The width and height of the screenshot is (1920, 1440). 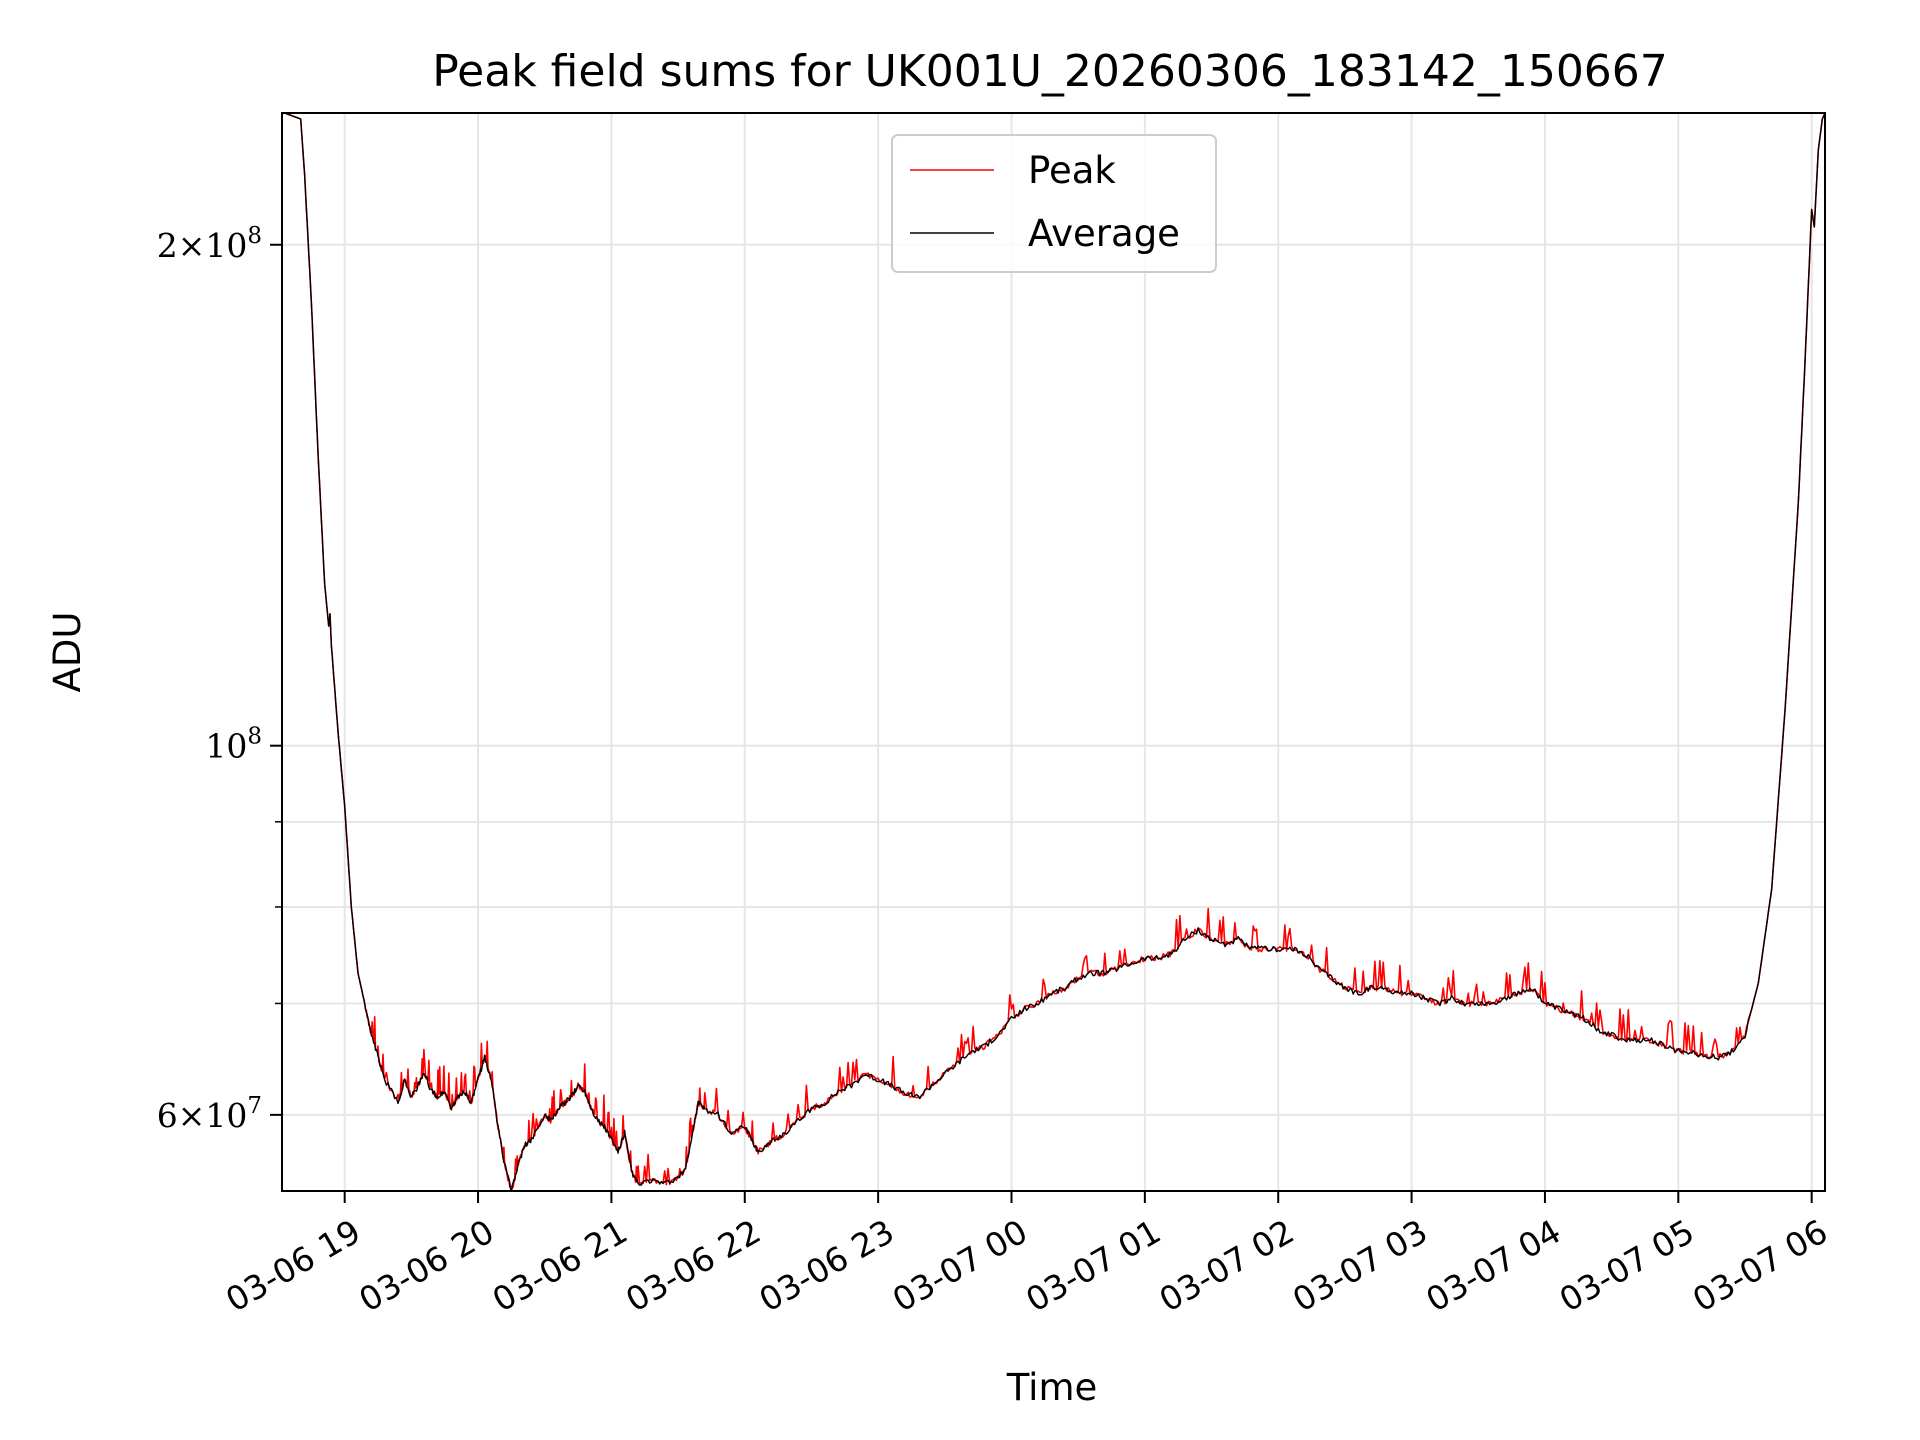 What do you see at coordinates (202, 245) in the screenshot?
I see `y-tick-base: 2×10` at bounding box center [202, 245].